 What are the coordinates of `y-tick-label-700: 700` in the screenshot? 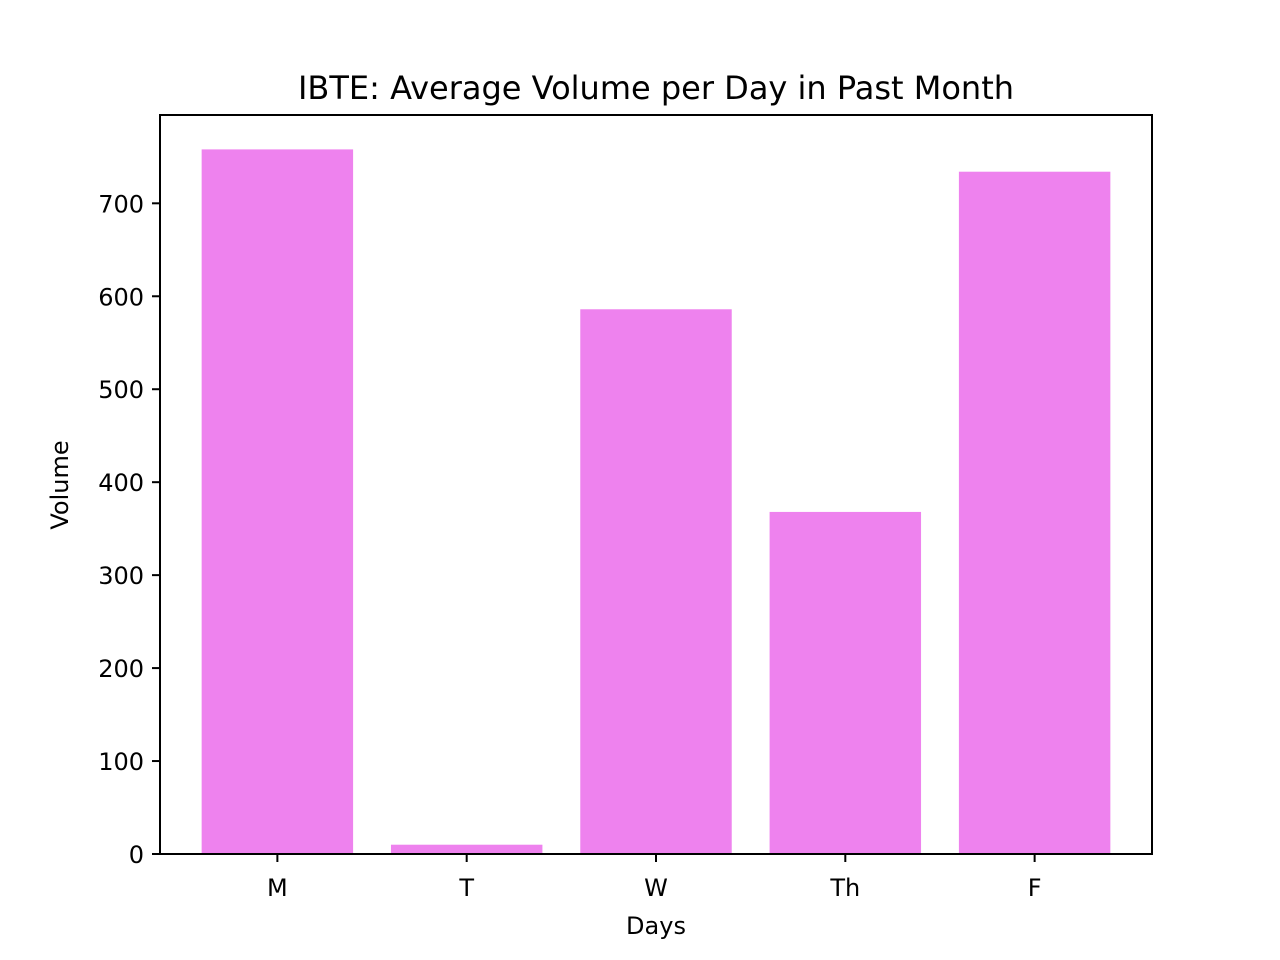 It's located at (121, 204).